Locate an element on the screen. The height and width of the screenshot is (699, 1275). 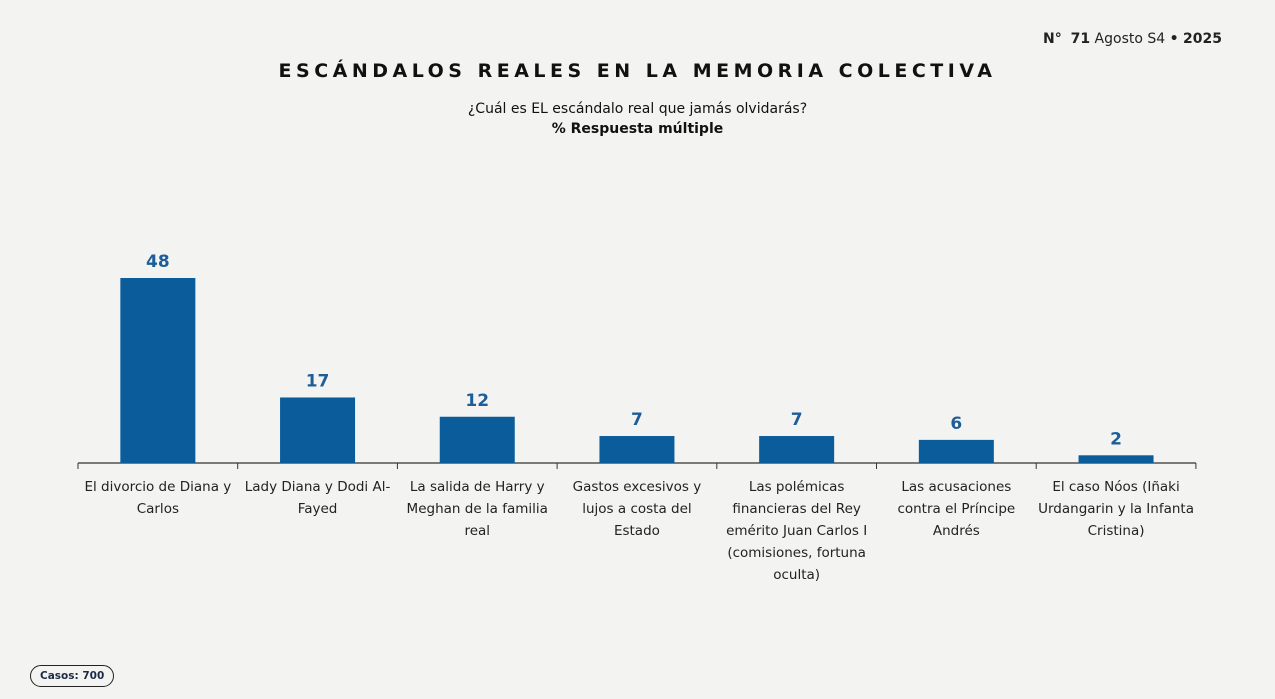
data-label: 2 is located at coordinates (1116, 439).